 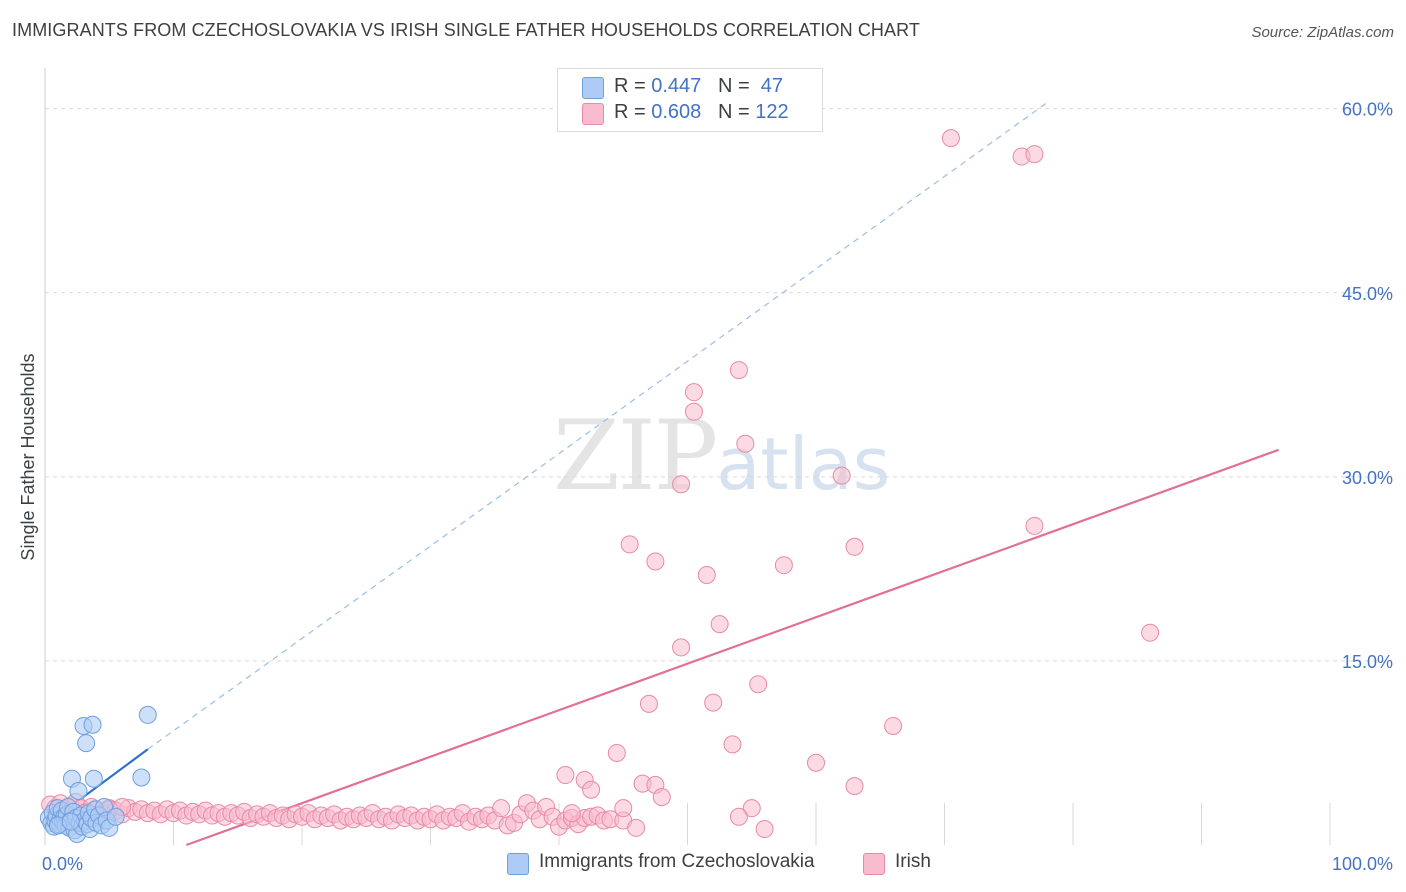 I want to click on bottom-legend-label: Immigrants from Czechoslovakia, so click(x=677, y=861).